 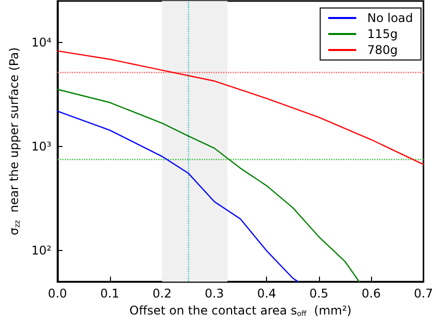 What do you see at coordinates (390, 18) in the screenshot?
I see `legend-label: No load` at bounding box center [390, 18].